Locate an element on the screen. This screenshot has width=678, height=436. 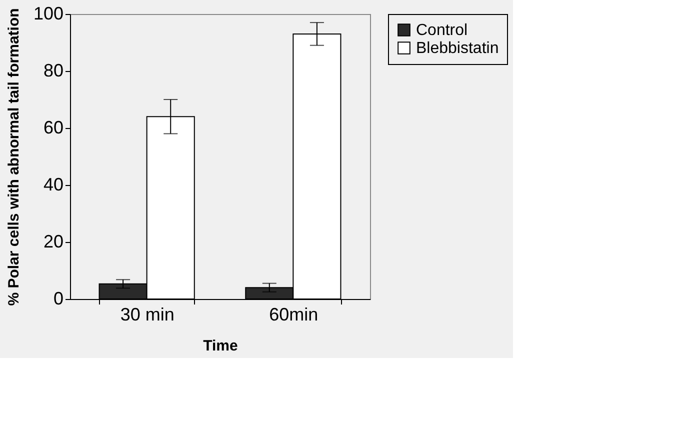
y-tick-label: 100 is located at coordinates (48, 14).